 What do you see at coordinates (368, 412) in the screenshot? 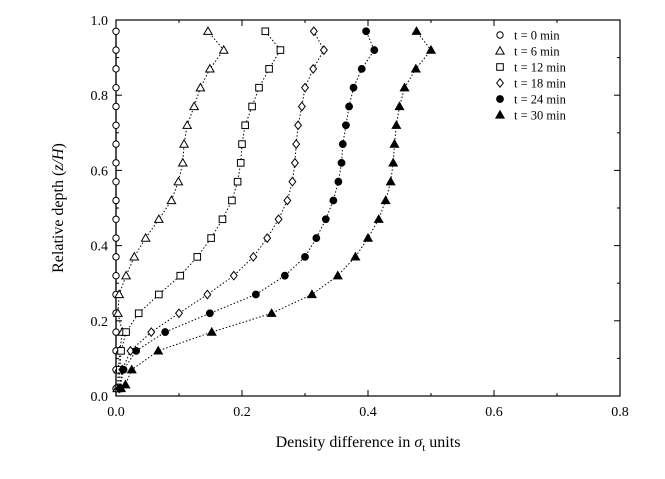
I see `x-tick-label: 0.4` at bounding box center [368, 412].